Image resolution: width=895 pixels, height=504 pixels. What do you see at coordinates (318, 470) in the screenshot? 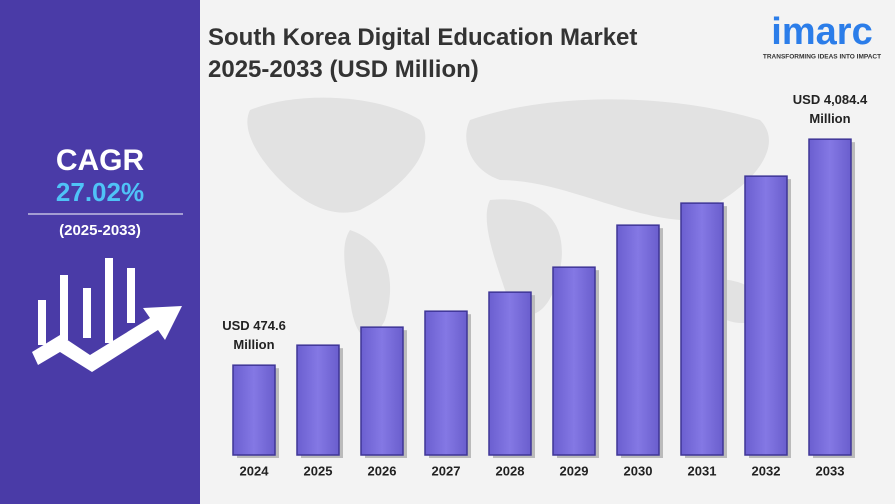
I see `x-tick-label: 2025` at bounding box center [318, 470].